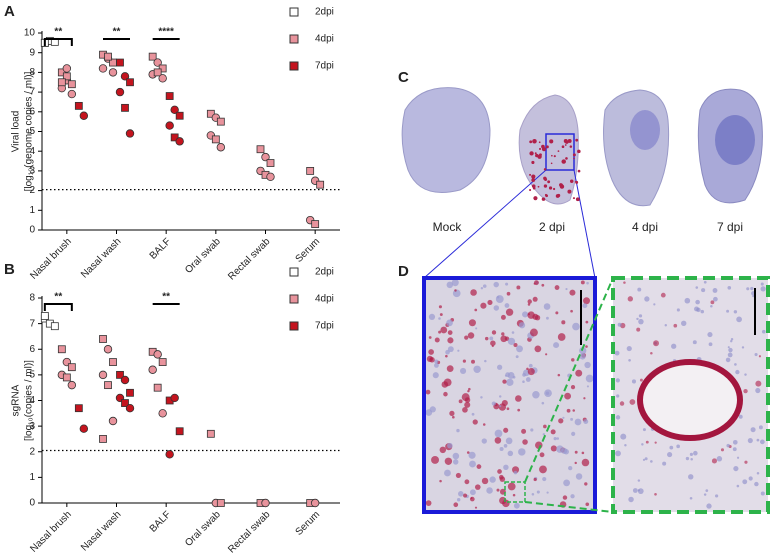 The image size is (772, 559). What do you see at coordinates (32, 349) in the screenshot?
I see `y-tick-label: 6` at bounding box center [32, 349].